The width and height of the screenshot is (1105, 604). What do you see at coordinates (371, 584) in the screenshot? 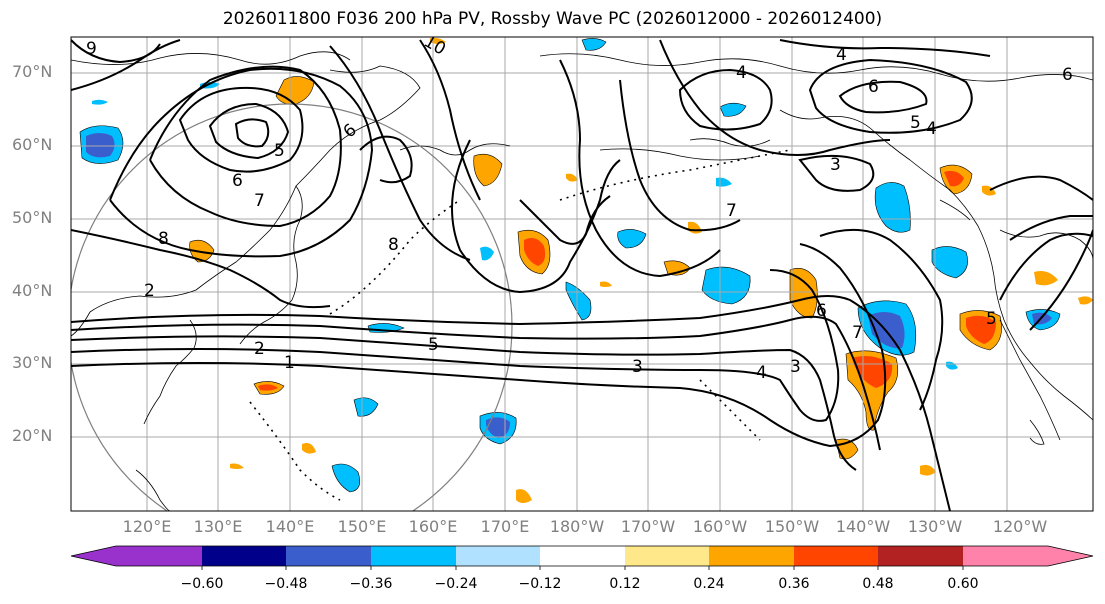
I see `colorbar-tick-label: −0.36` at bounding box center [371, 584].